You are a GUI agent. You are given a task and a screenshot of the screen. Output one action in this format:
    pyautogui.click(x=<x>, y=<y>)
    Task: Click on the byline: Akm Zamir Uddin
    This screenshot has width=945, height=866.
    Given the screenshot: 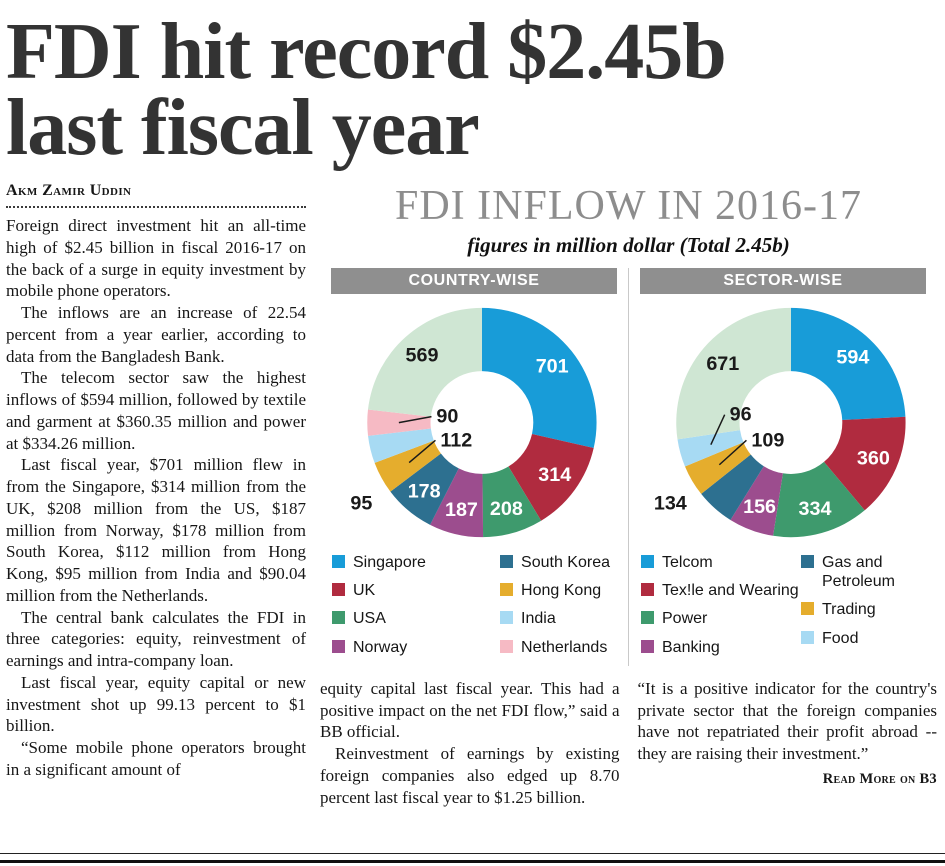 What is the action you would take?
    pyautogui.click(x=69, y=190)
    